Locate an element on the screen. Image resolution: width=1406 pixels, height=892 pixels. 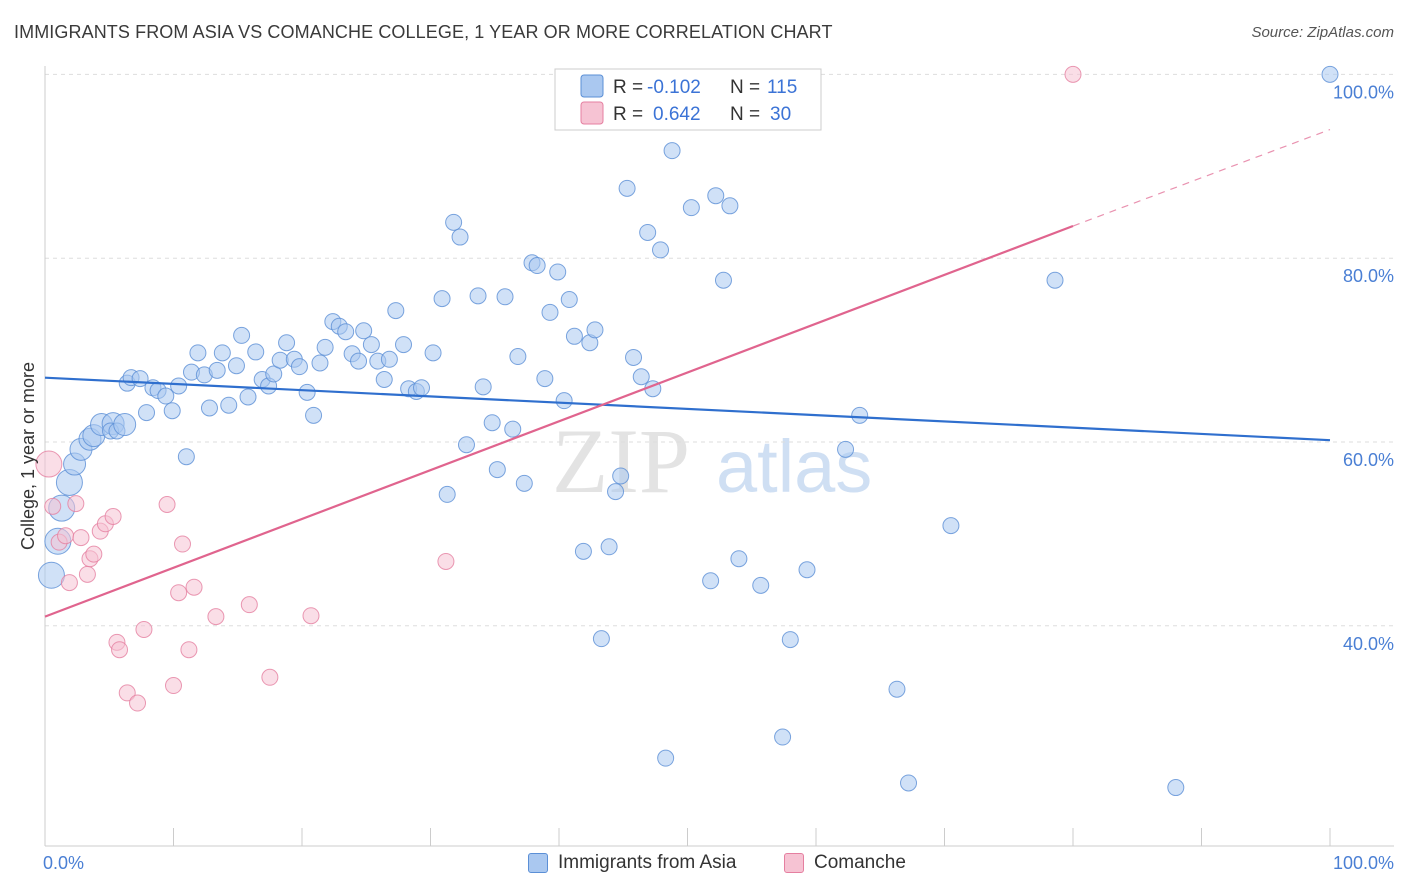
legend-n-value-asia: 115 is located at coordinates (782, 87).